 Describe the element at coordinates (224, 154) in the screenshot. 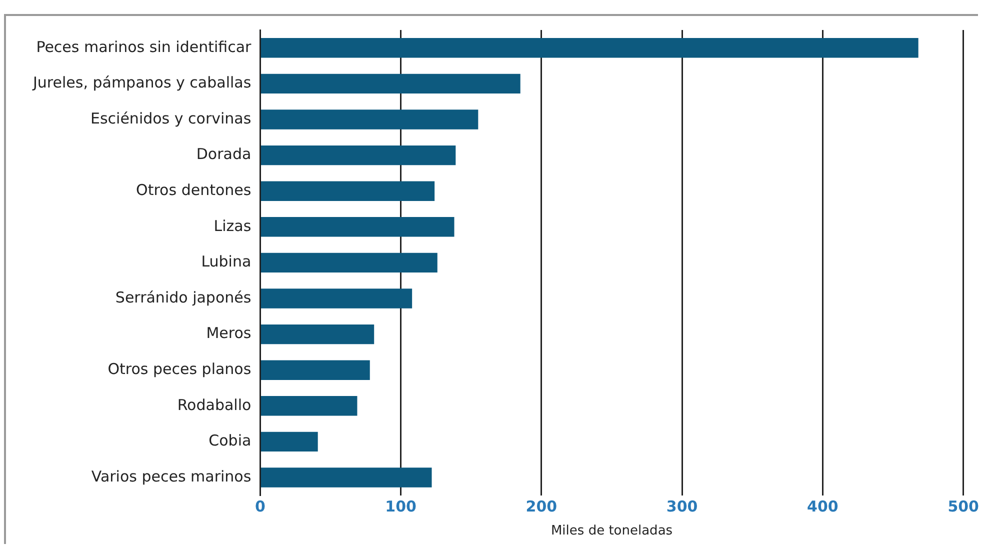

I see `y-tick-label: Dorada` at that location.